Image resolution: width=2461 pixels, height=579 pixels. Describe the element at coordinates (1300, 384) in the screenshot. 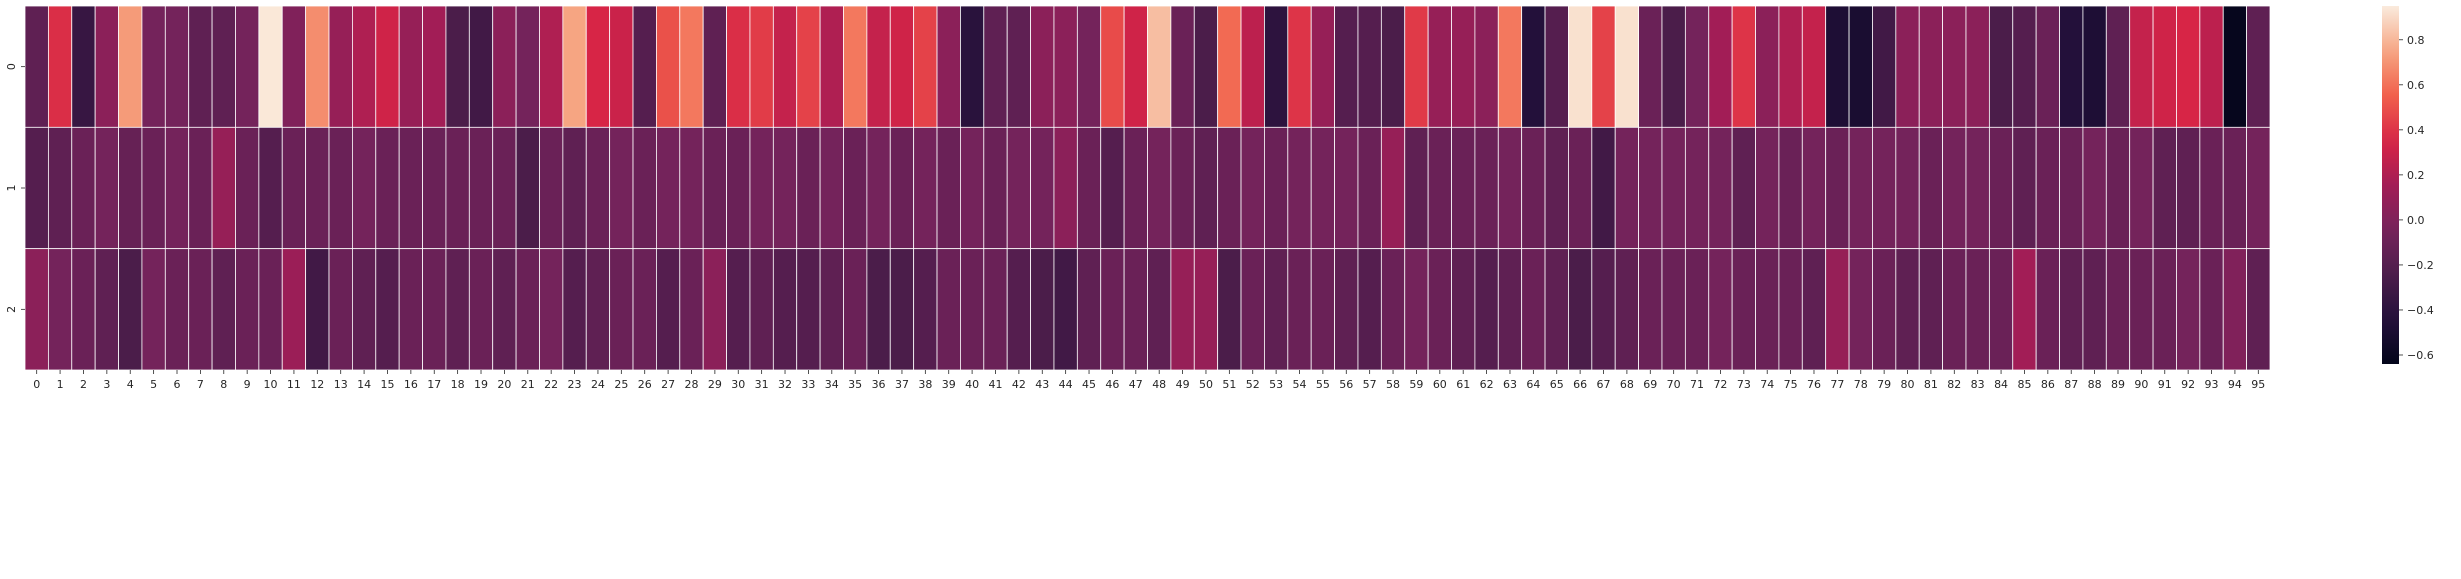

I see `x-tick-label: 54` at that location.